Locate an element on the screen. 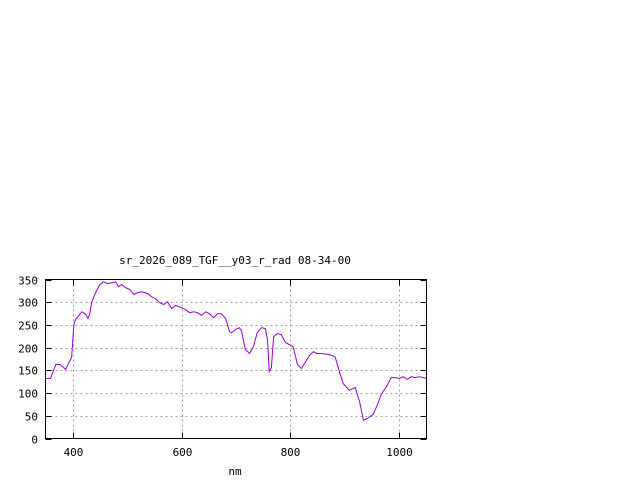  x-tick-label: 400 is located at coordinates (74, 452).